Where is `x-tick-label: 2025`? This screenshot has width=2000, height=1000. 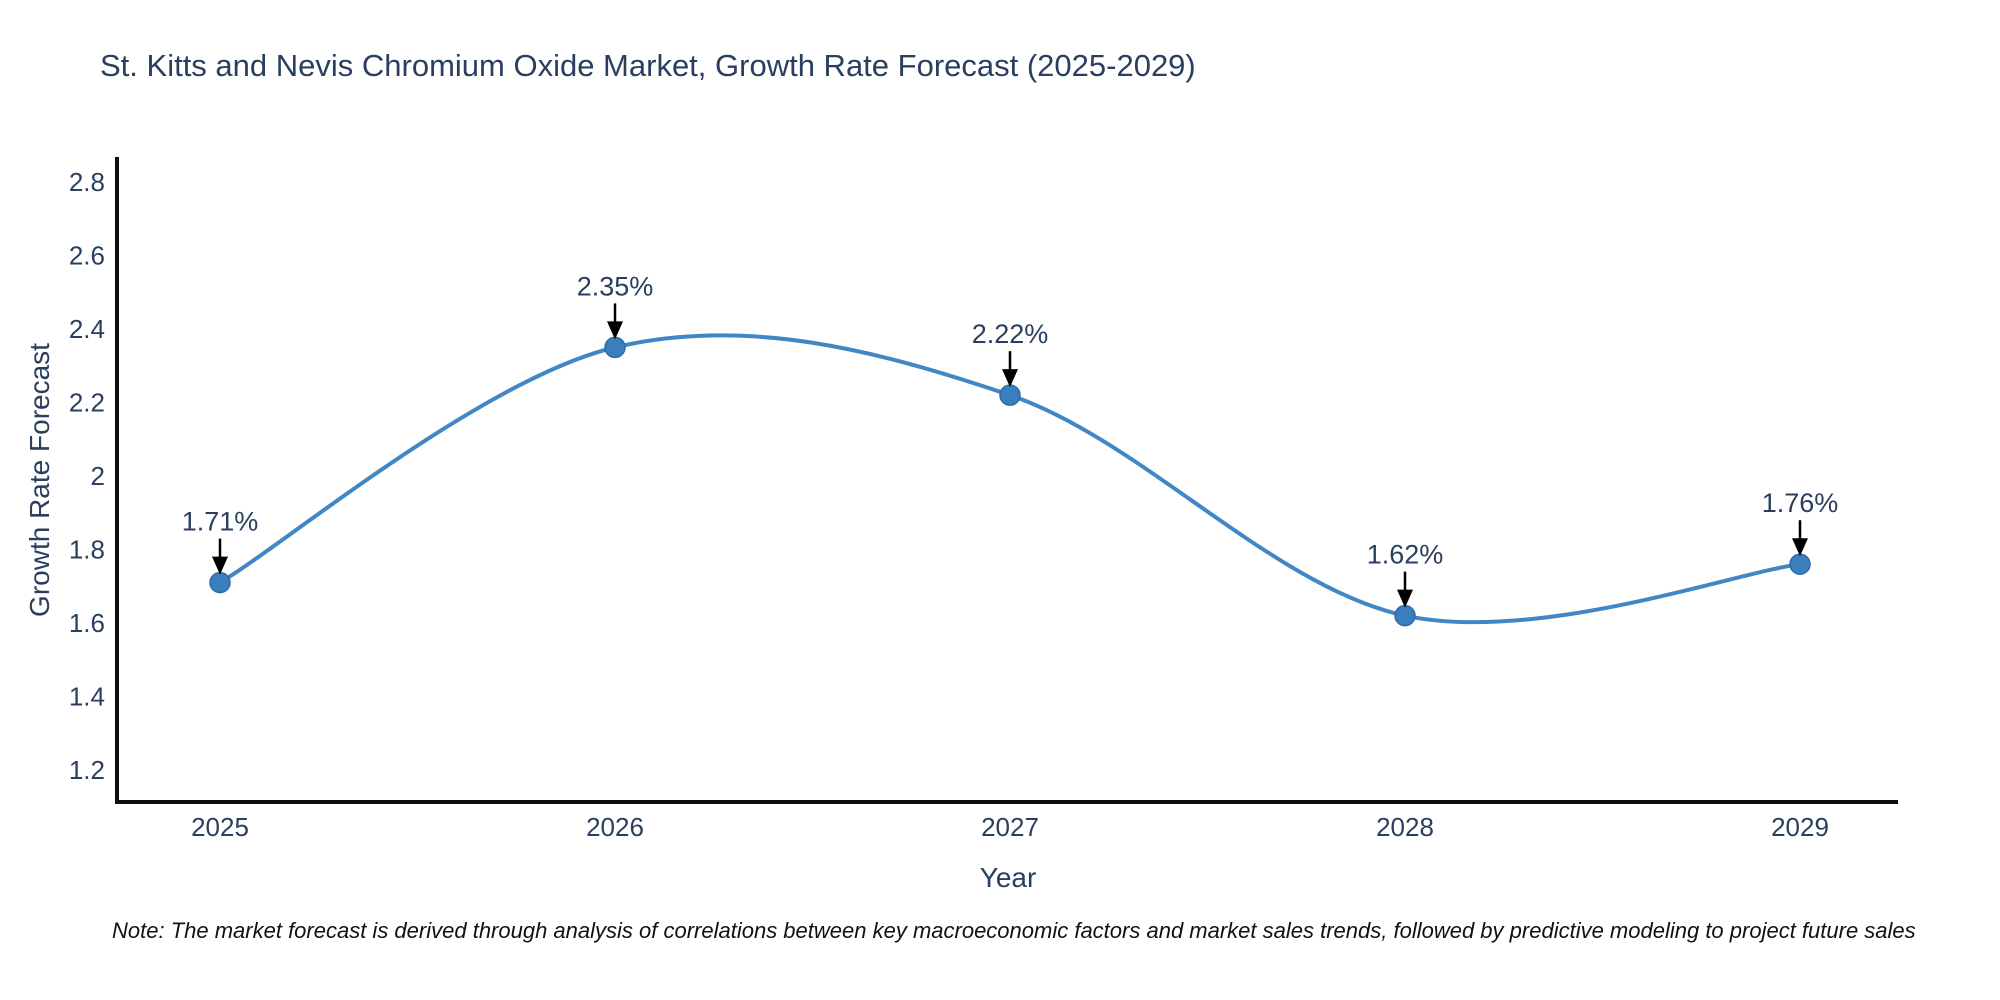
x-tick-label: 2025 is located at coordinates (220, 827).